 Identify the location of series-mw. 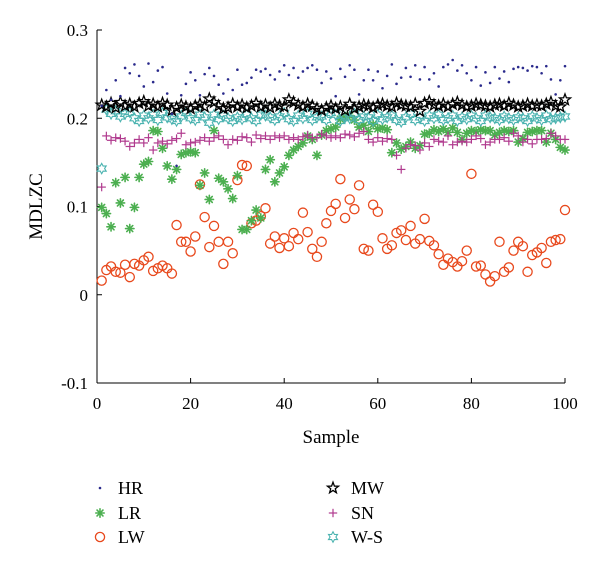
(333, 104).